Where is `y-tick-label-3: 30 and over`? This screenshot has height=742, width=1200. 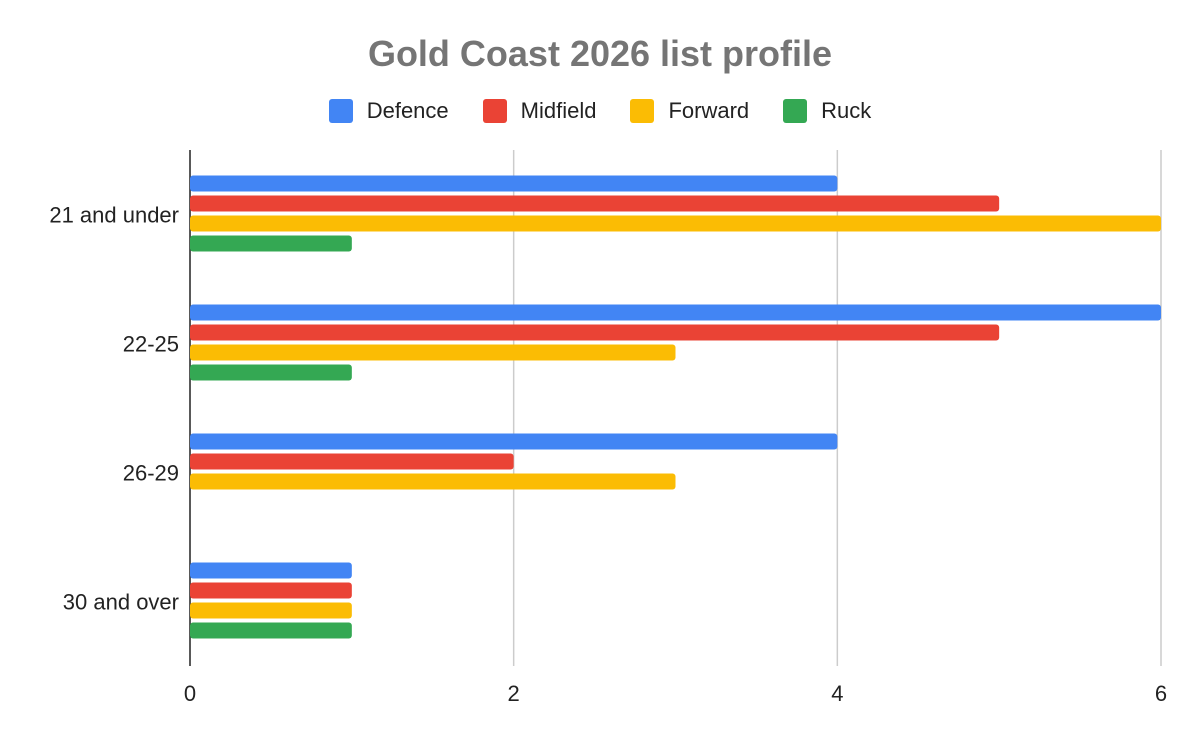 y-tick-label-3: 30 and over is located at coordinates (121, 602).